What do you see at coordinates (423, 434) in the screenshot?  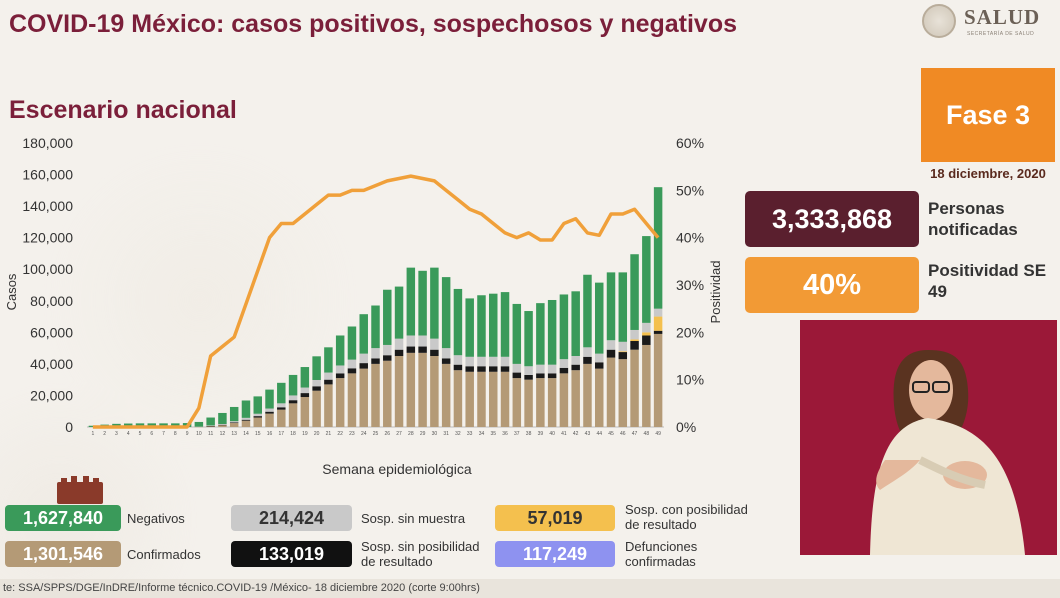 I see `x-tick-label: 29` at bounding box center [423, 434].